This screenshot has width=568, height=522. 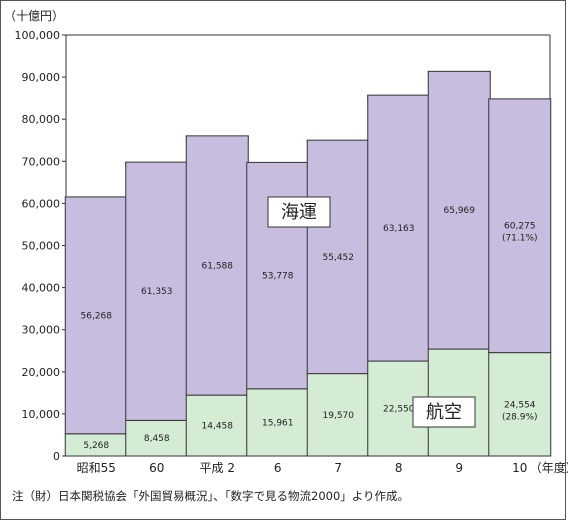 I want to click on series-label-sea: 海運, so click(x=299, y=212).